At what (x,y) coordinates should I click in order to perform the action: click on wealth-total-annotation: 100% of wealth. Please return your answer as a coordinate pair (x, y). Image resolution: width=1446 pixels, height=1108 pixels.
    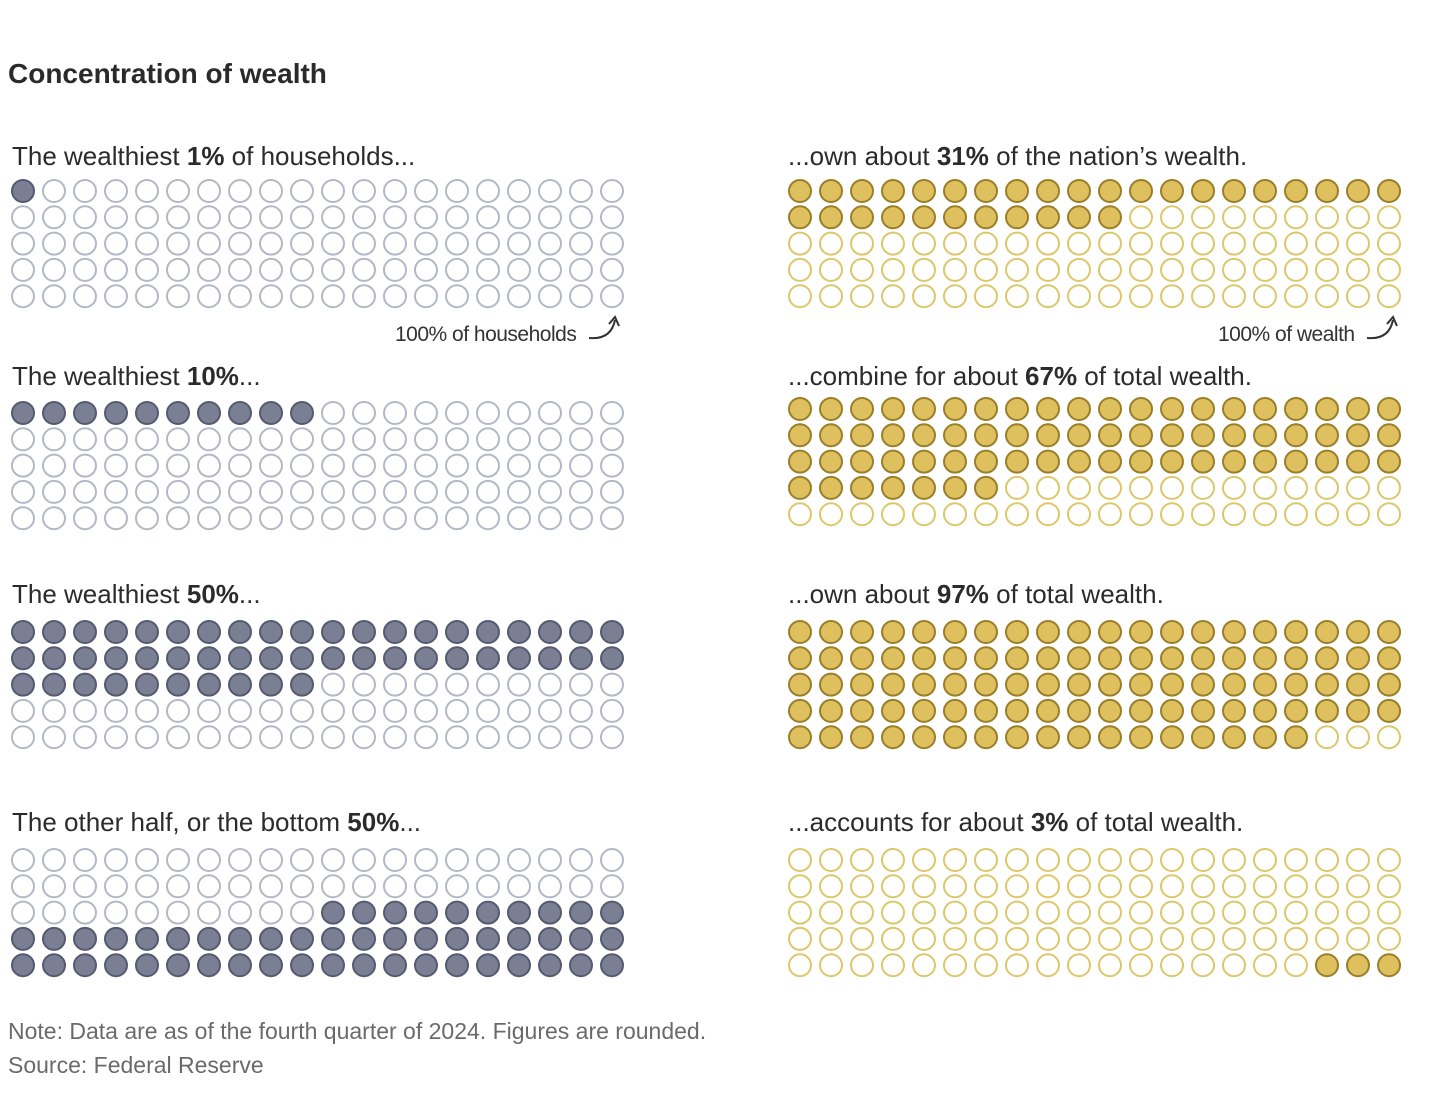
    Looking at the image, I should click on (1286, 334).